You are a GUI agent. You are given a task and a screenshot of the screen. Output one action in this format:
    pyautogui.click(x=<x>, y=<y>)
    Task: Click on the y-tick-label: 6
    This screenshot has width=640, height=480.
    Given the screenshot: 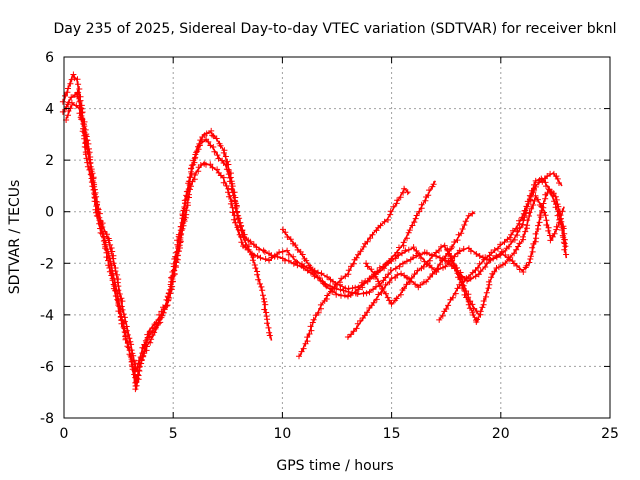 What is the action you would take?
    pyautogui.click(x=49, y=58)
    